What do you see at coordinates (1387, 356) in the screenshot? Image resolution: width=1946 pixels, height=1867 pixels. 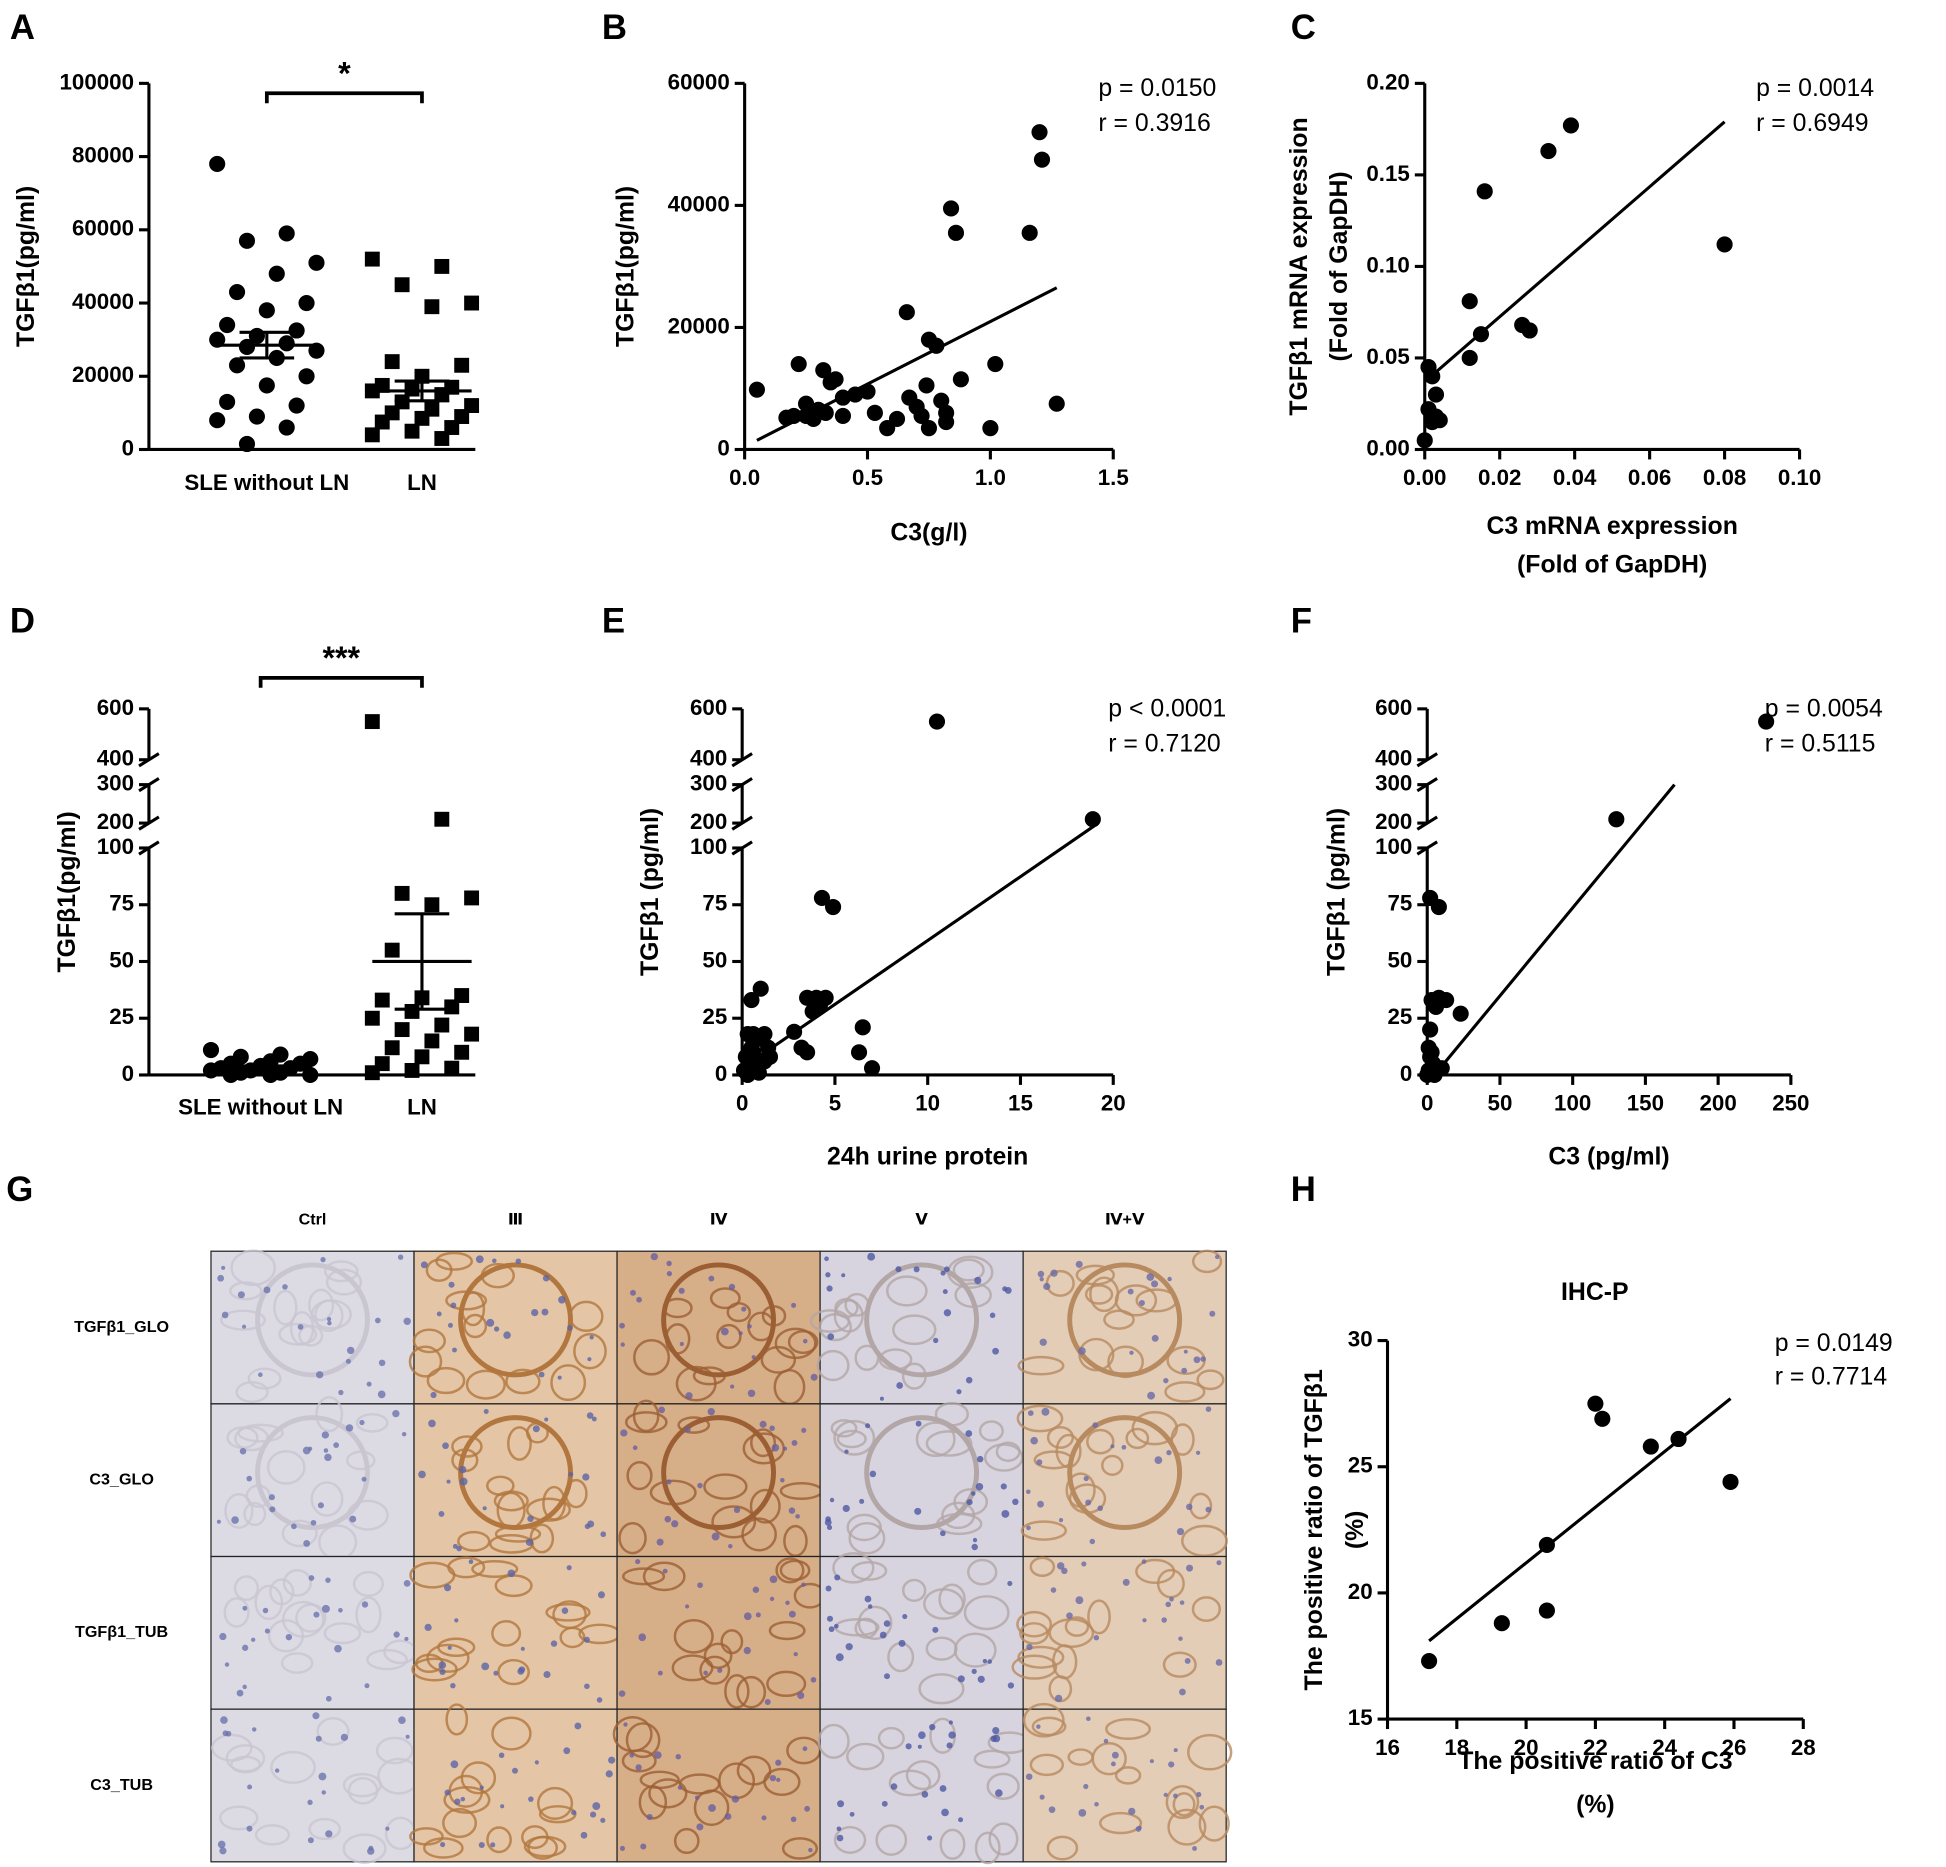 I see `y-tick-label: 0.05` at bounding box center [1387, 356].